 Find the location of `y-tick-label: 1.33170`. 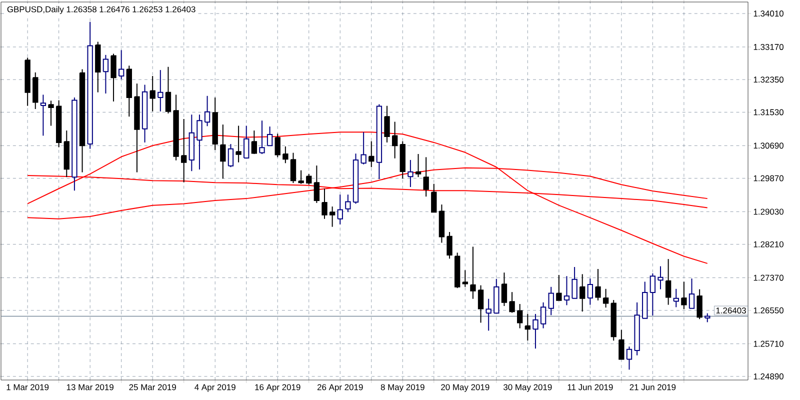

y-tick-label: 1.33170 is located at coordinates (769, 47).